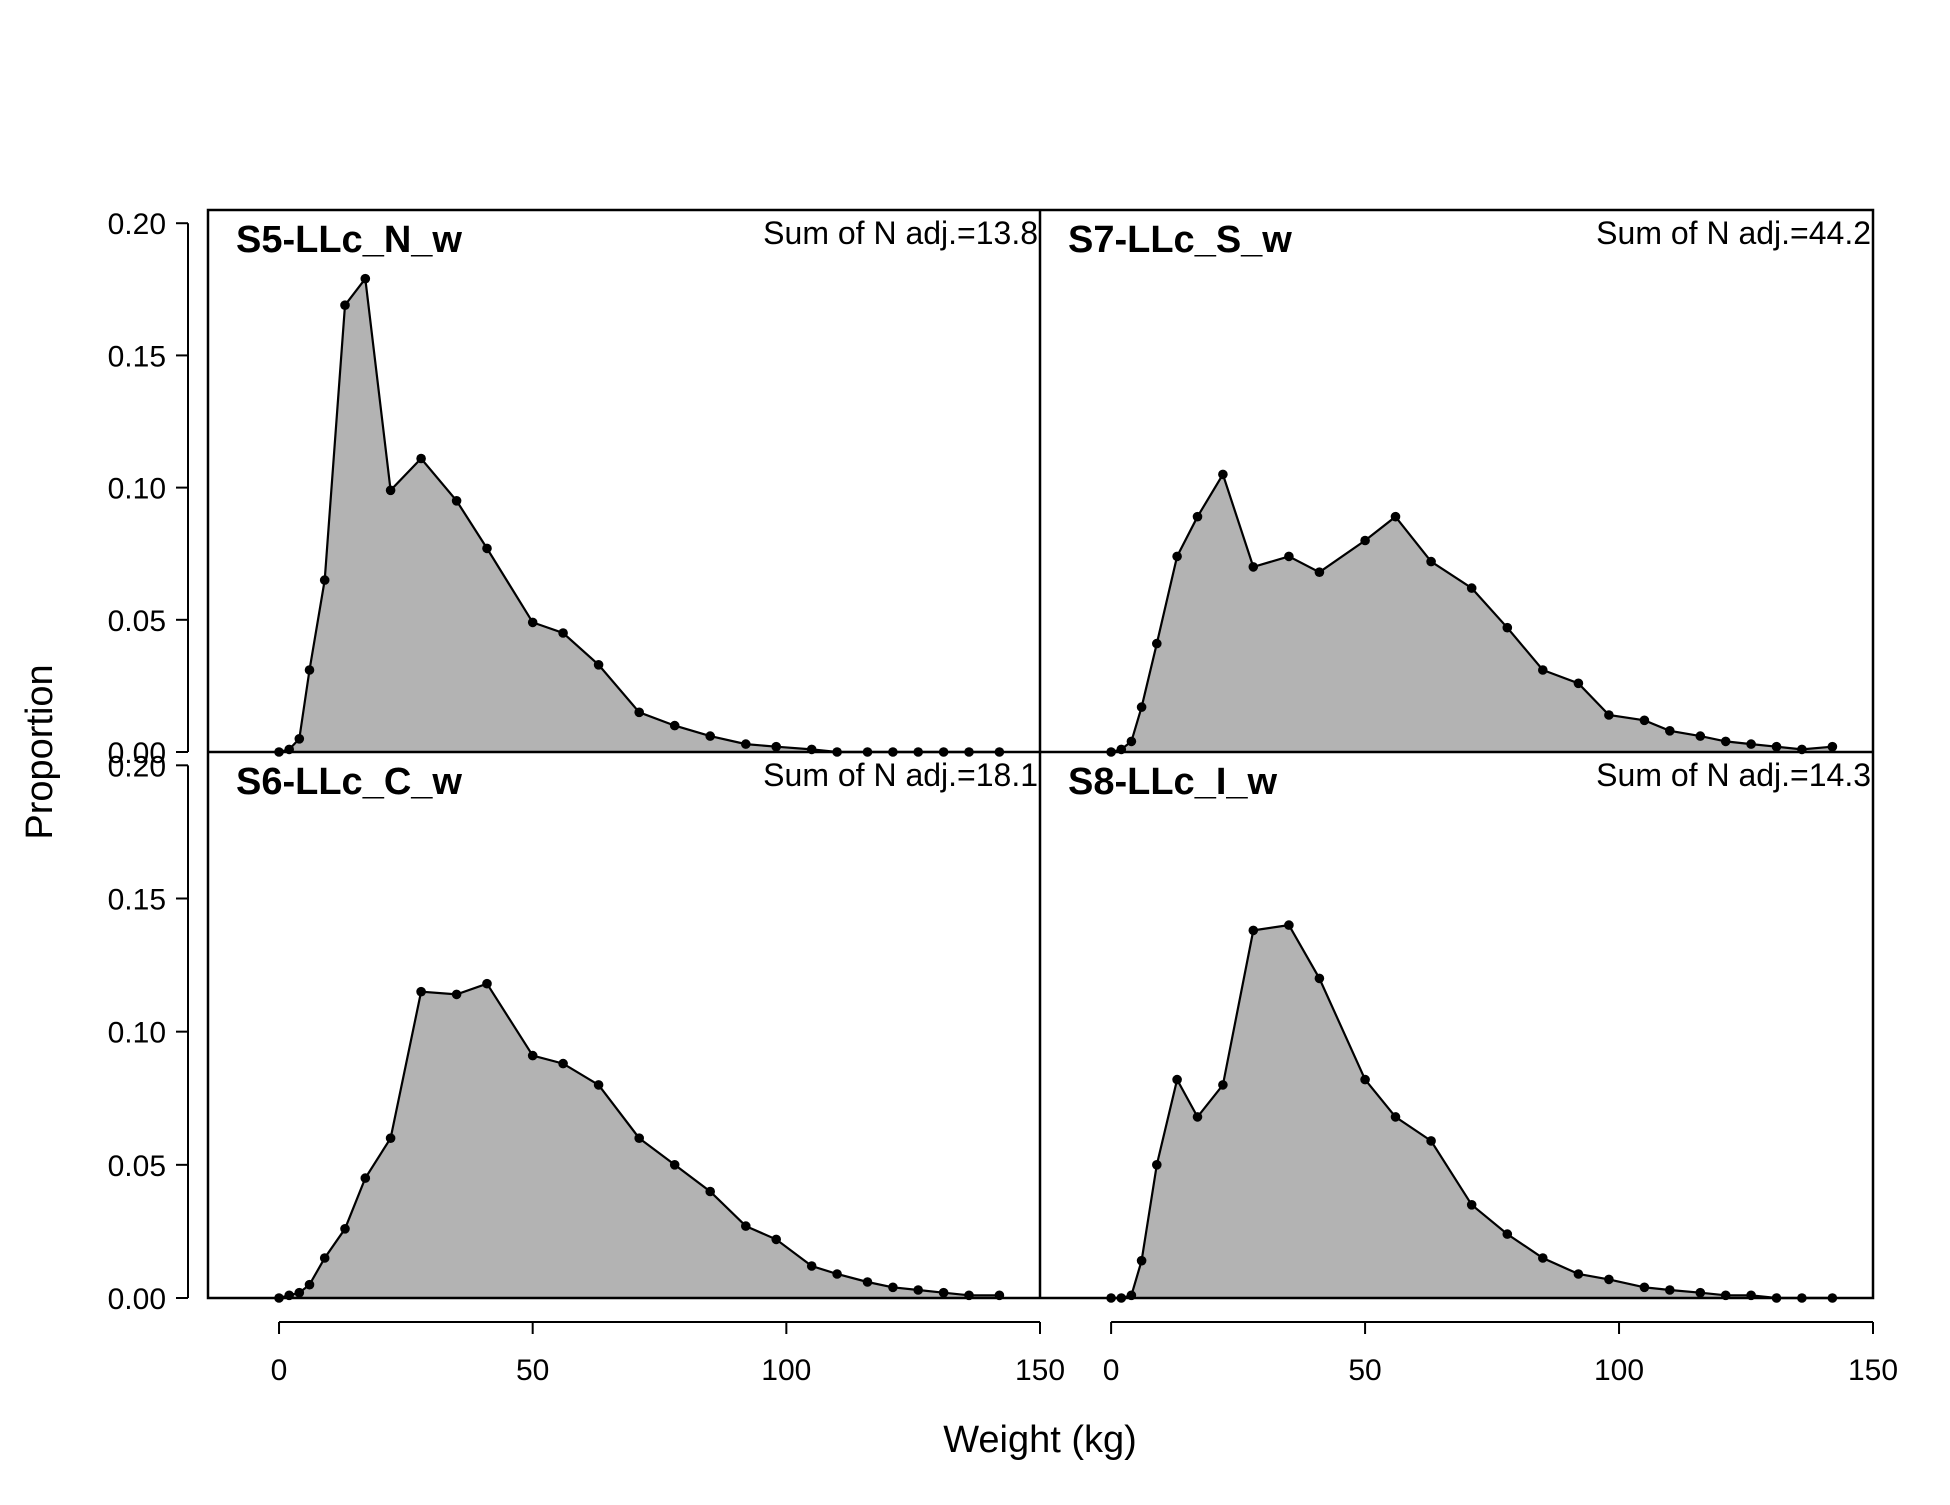 The image size is (1950, 1505). I want to click on panel-3: S6-LLc_C_w Sum of N adj.=18.1, so click(637, 1030).